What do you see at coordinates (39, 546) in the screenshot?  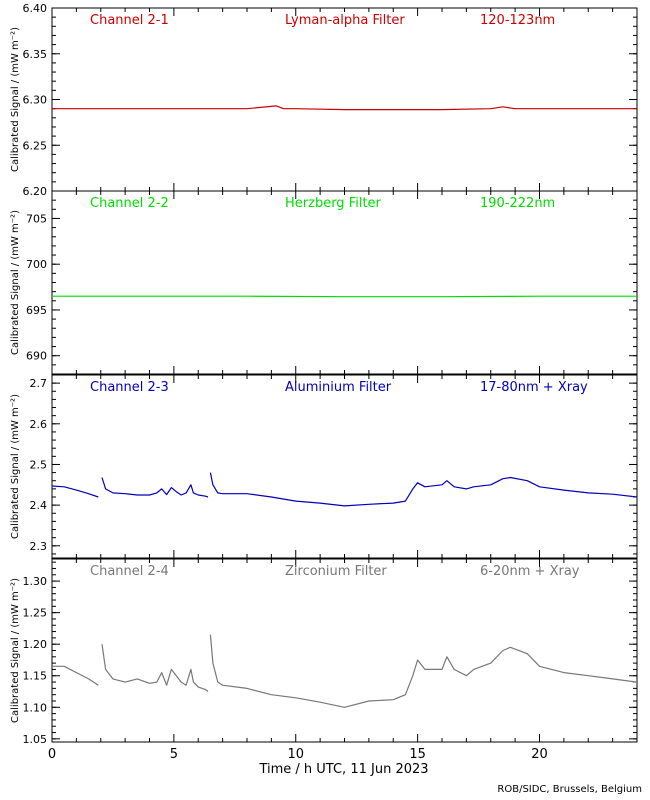 I see `y-tick-label-3: 2.3` at bounding box center [39, 546].